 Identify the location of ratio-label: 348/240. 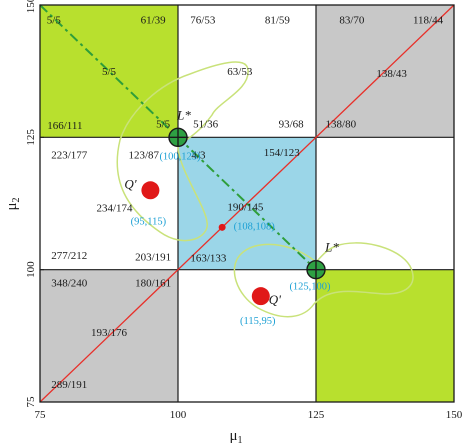
(69, 283).